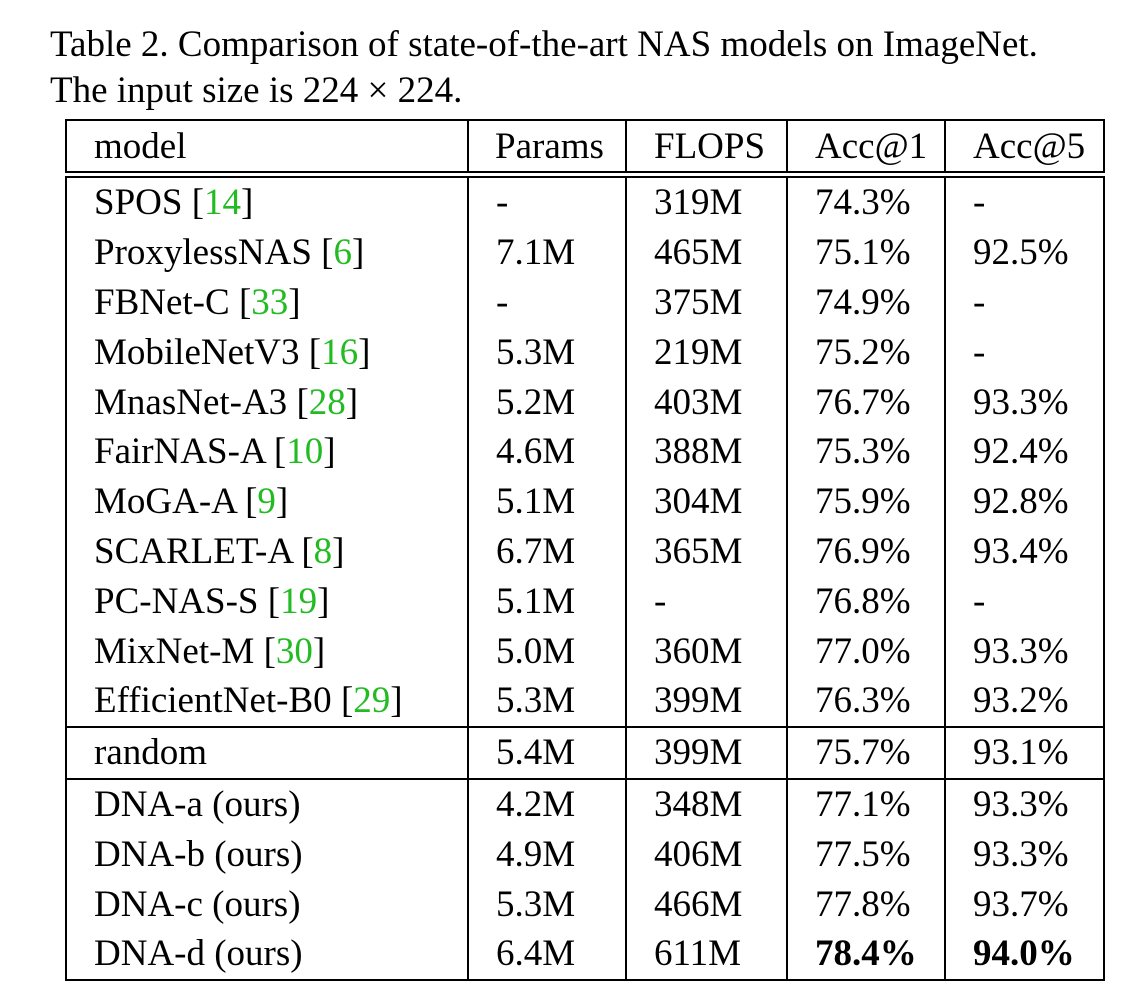  Describe the element at coordinates (866, 551) in the screenshot. I see `cell-acc1: 76.9%` at that location.